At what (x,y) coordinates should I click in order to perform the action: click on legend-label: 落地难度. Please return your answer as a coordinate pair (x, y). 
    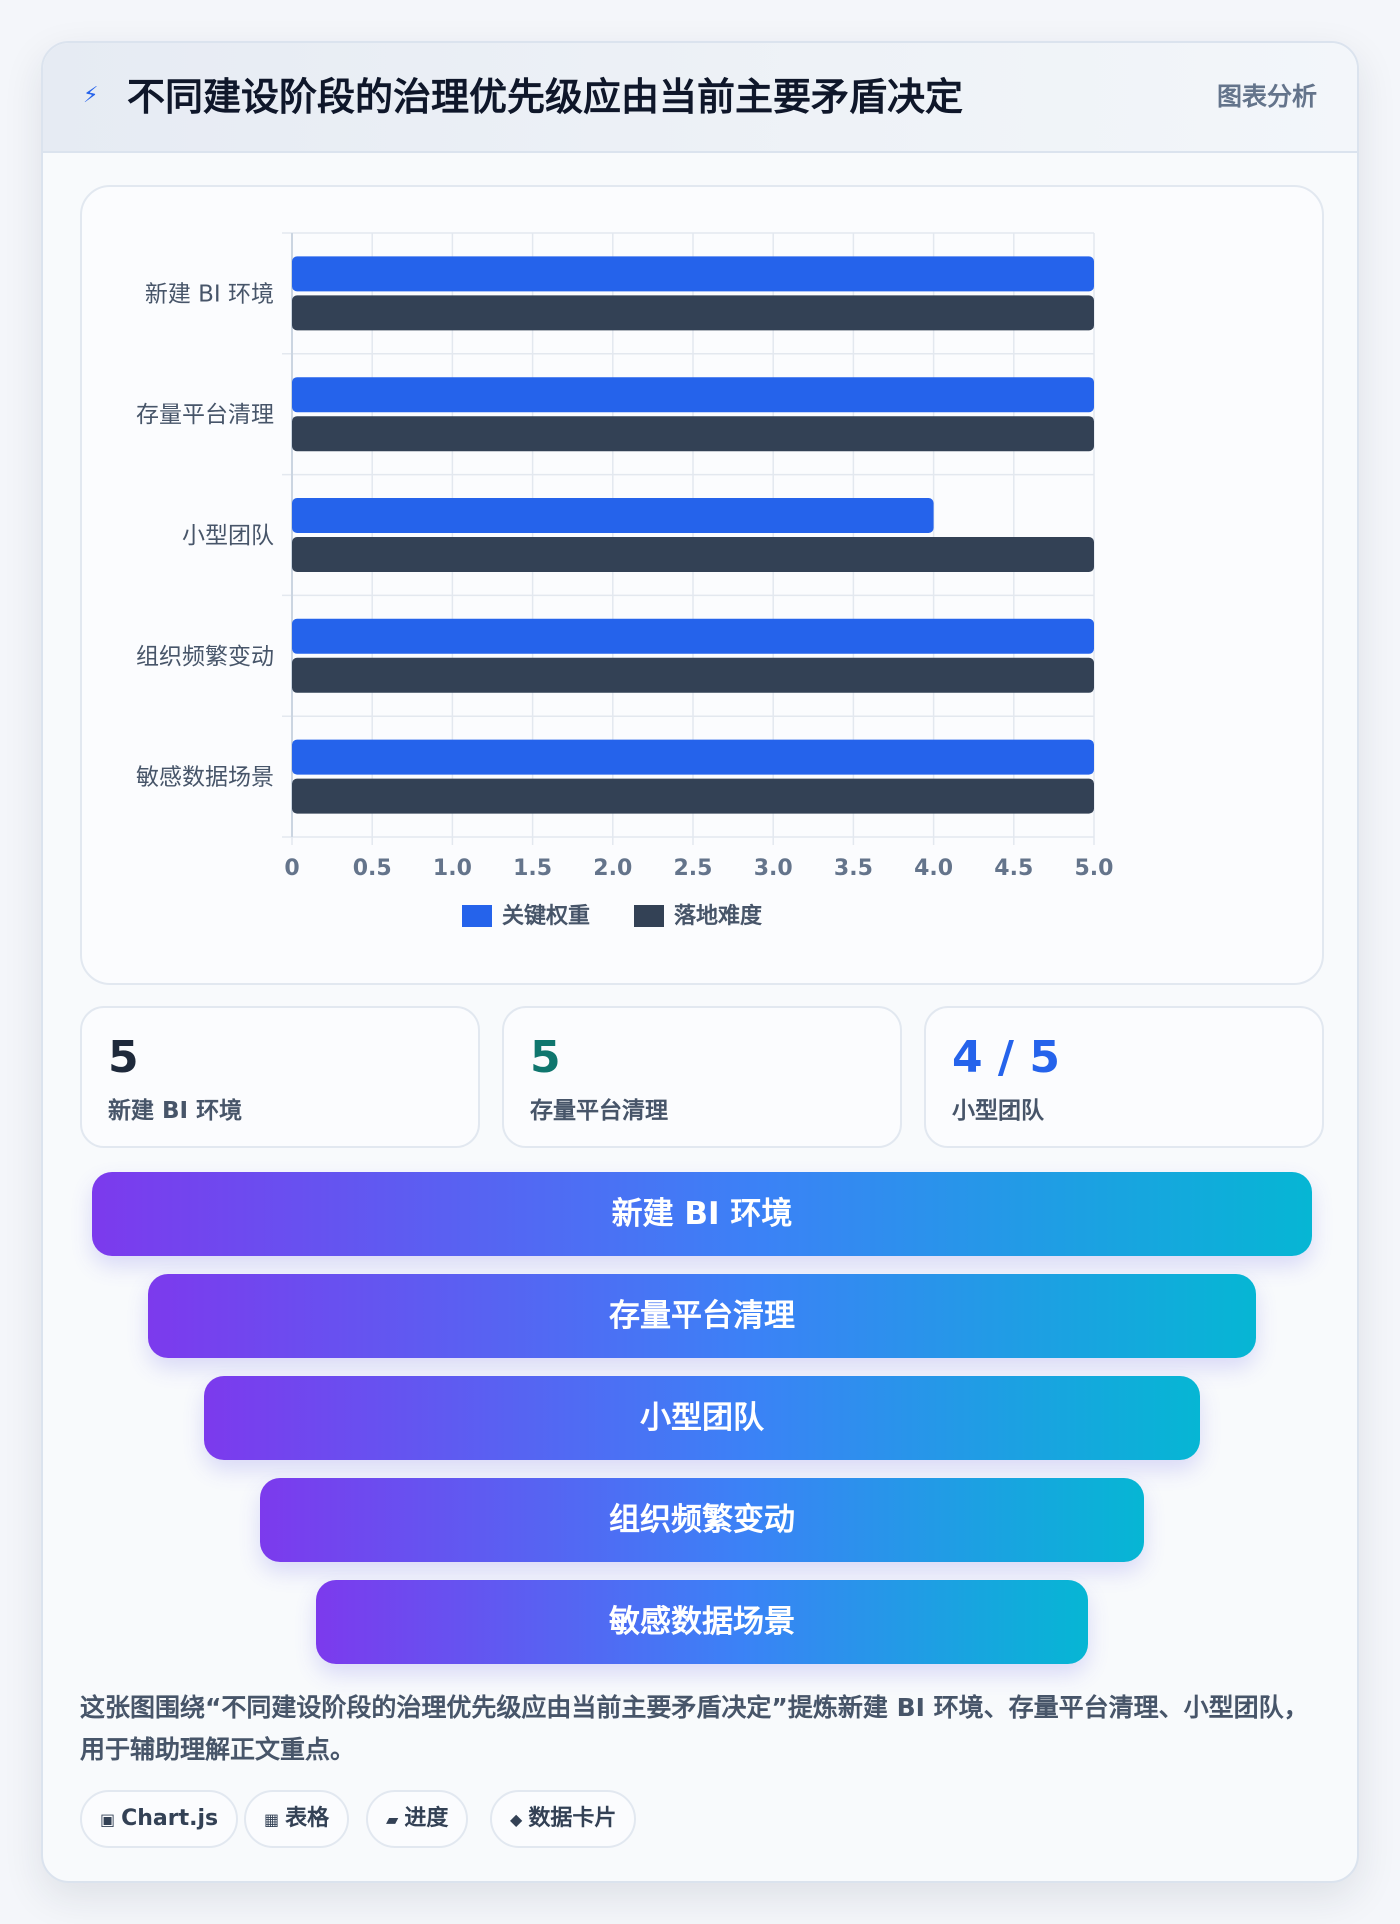
    Looking at the image, I should click on (718, 916).